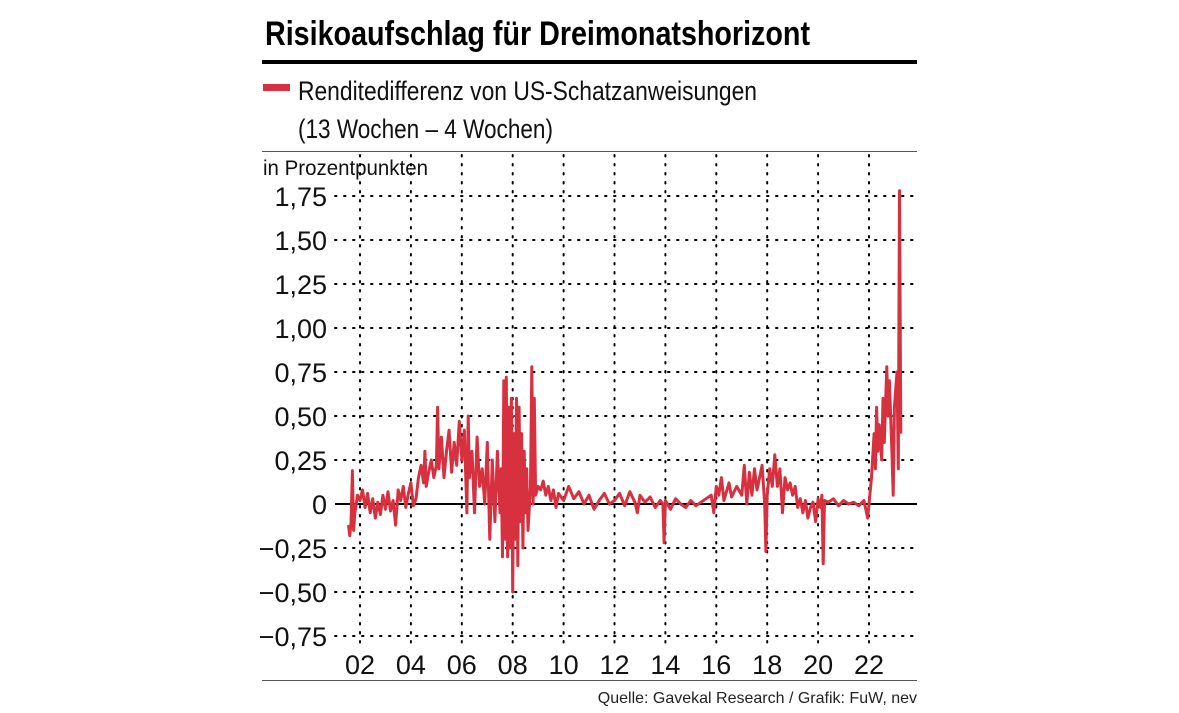 The width and height of the screenshot is (1179, 713). I want to click on y-tick-label: 1,00, so click(300, 329).